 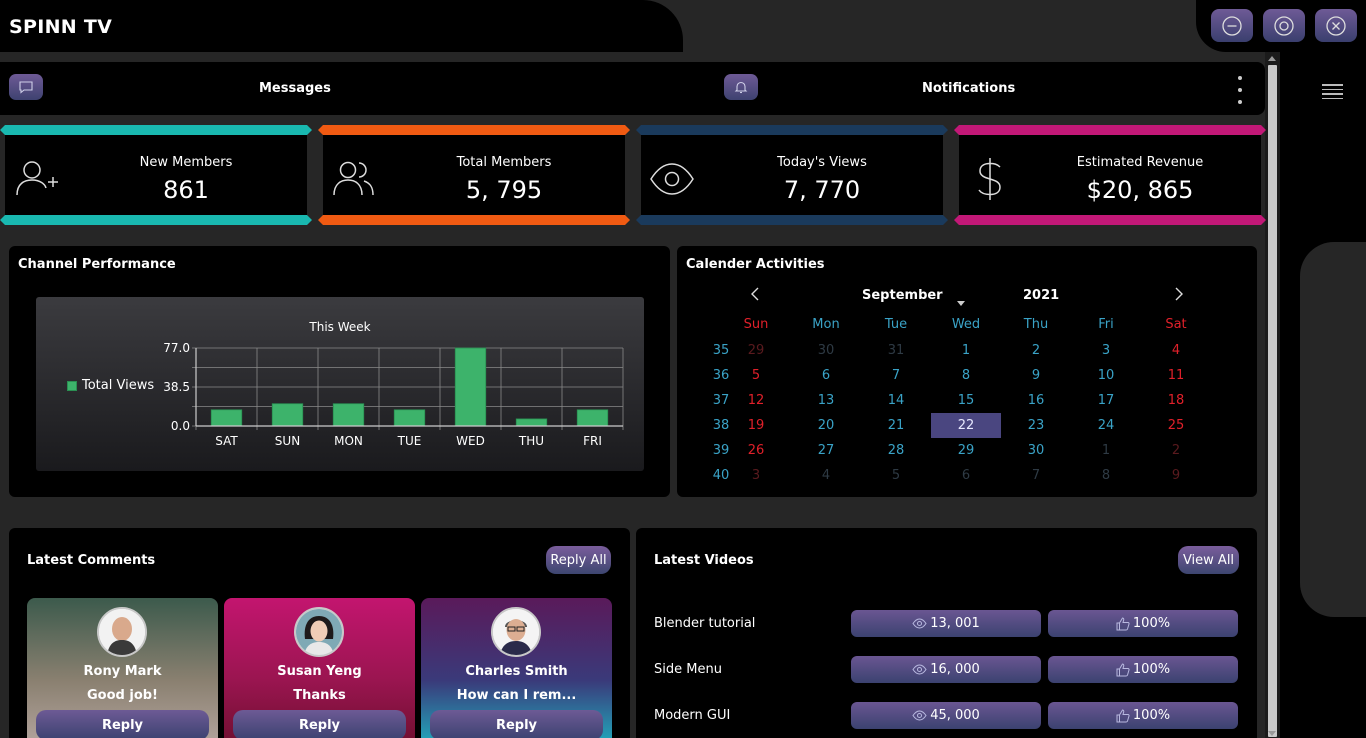 I want to click on notifications-label: Notifications, so click(x=969, y=88).